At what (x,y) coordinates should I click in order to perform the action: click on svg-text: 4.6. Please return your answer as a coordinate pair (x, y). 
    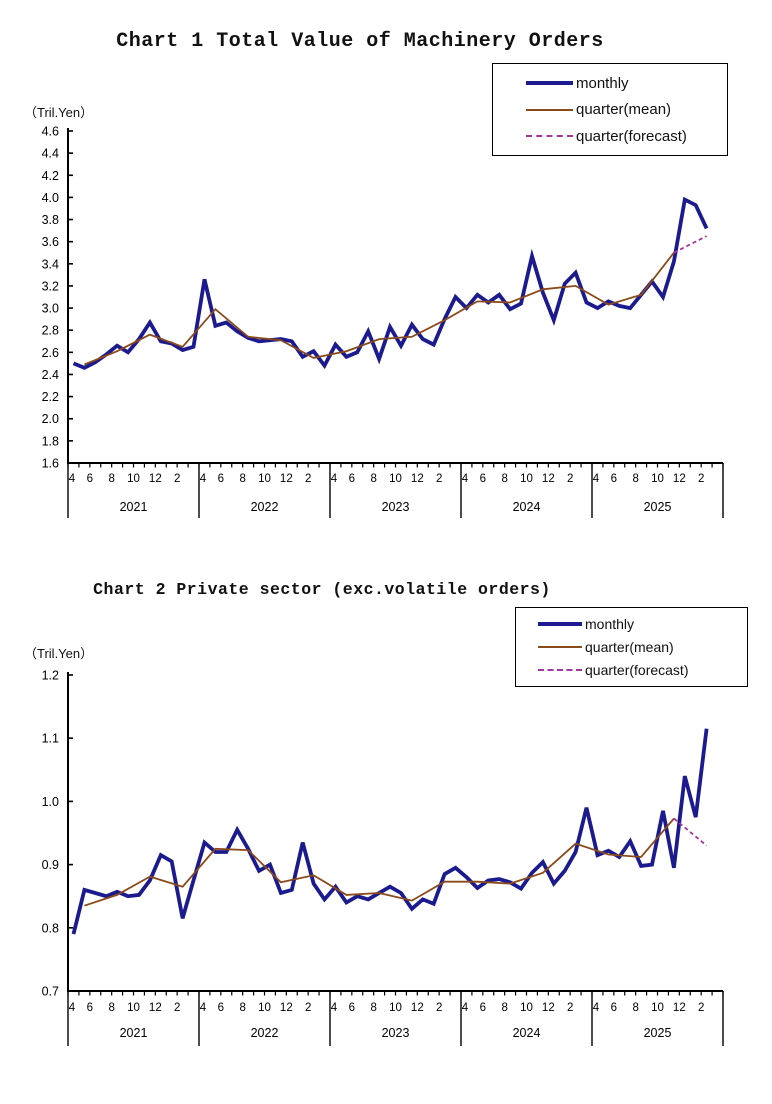
    Looking at the image, I should click on (50, 132).